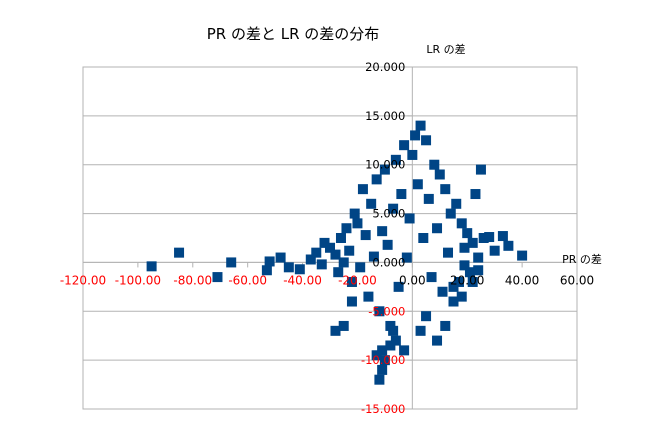 This screenshot has width=655, height=443. Describe the element at coordinates (357, 280) in the screenshot. I see `x-tick-label: -20.00` at that location.